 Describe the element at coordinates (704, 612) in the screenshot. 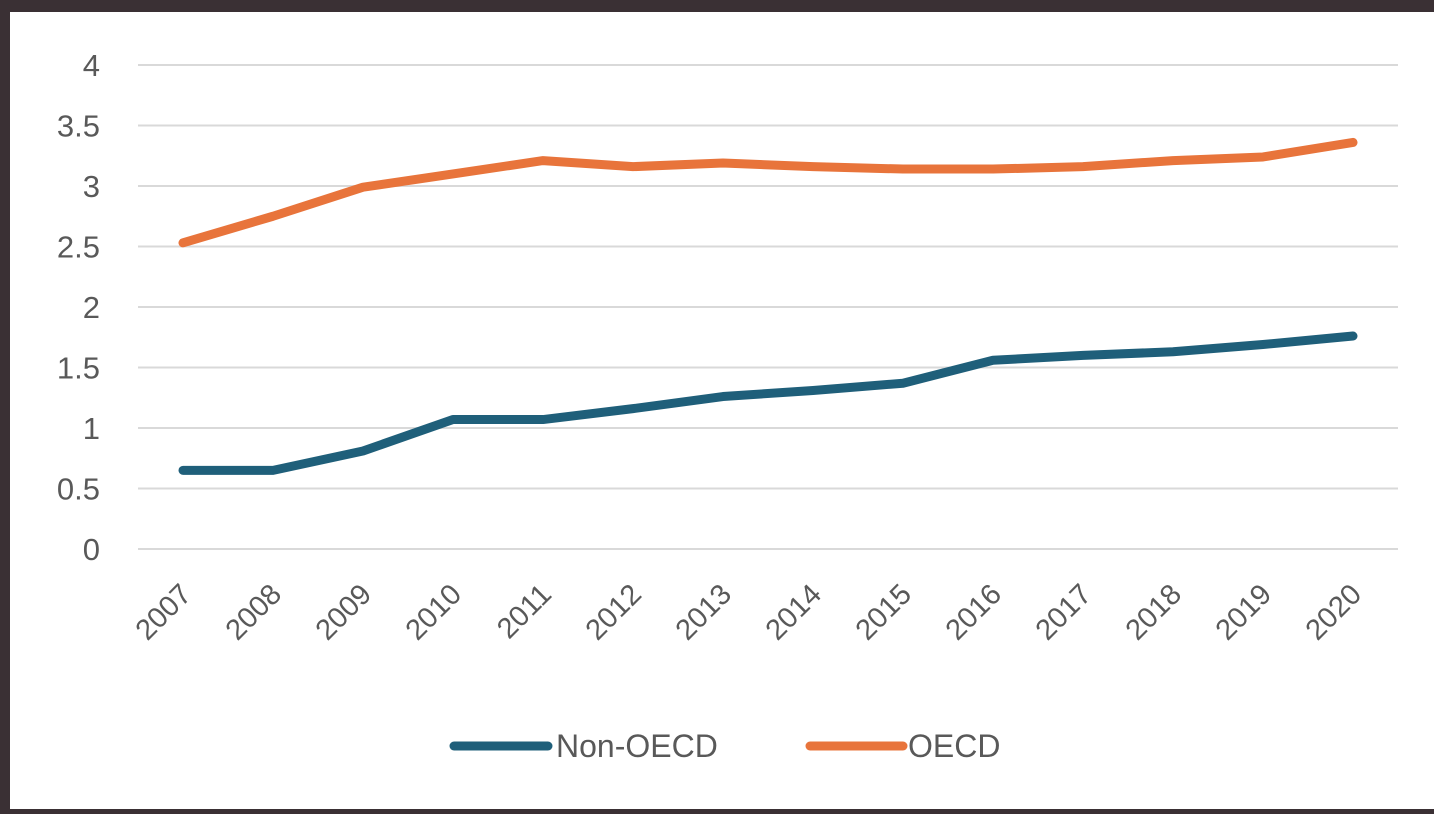

I see `x-tick-label: 2013` at that location.